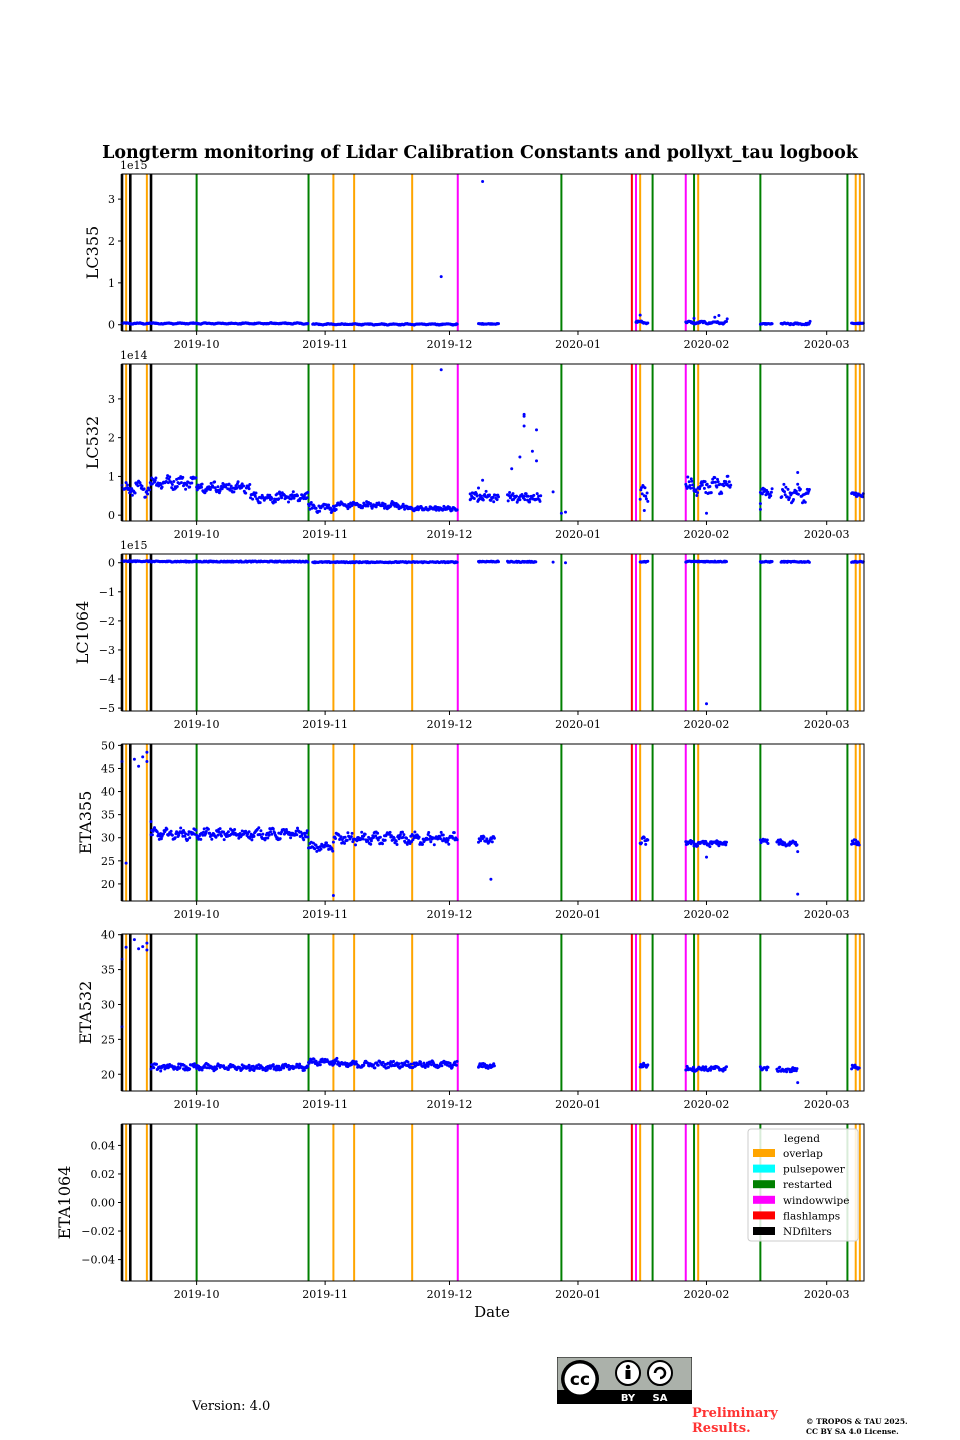 This screenshot has height=1440, width=960. I want to click on x-tick-label: 2019-12, so click(450, 1104).